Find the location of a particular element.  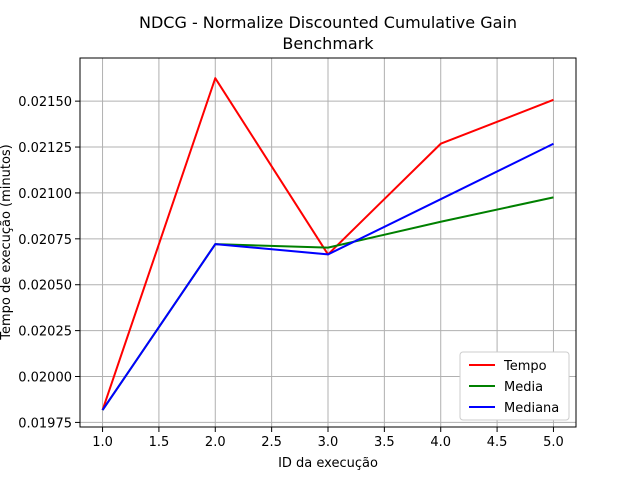

legend-box is located at coordinates (514, 386).